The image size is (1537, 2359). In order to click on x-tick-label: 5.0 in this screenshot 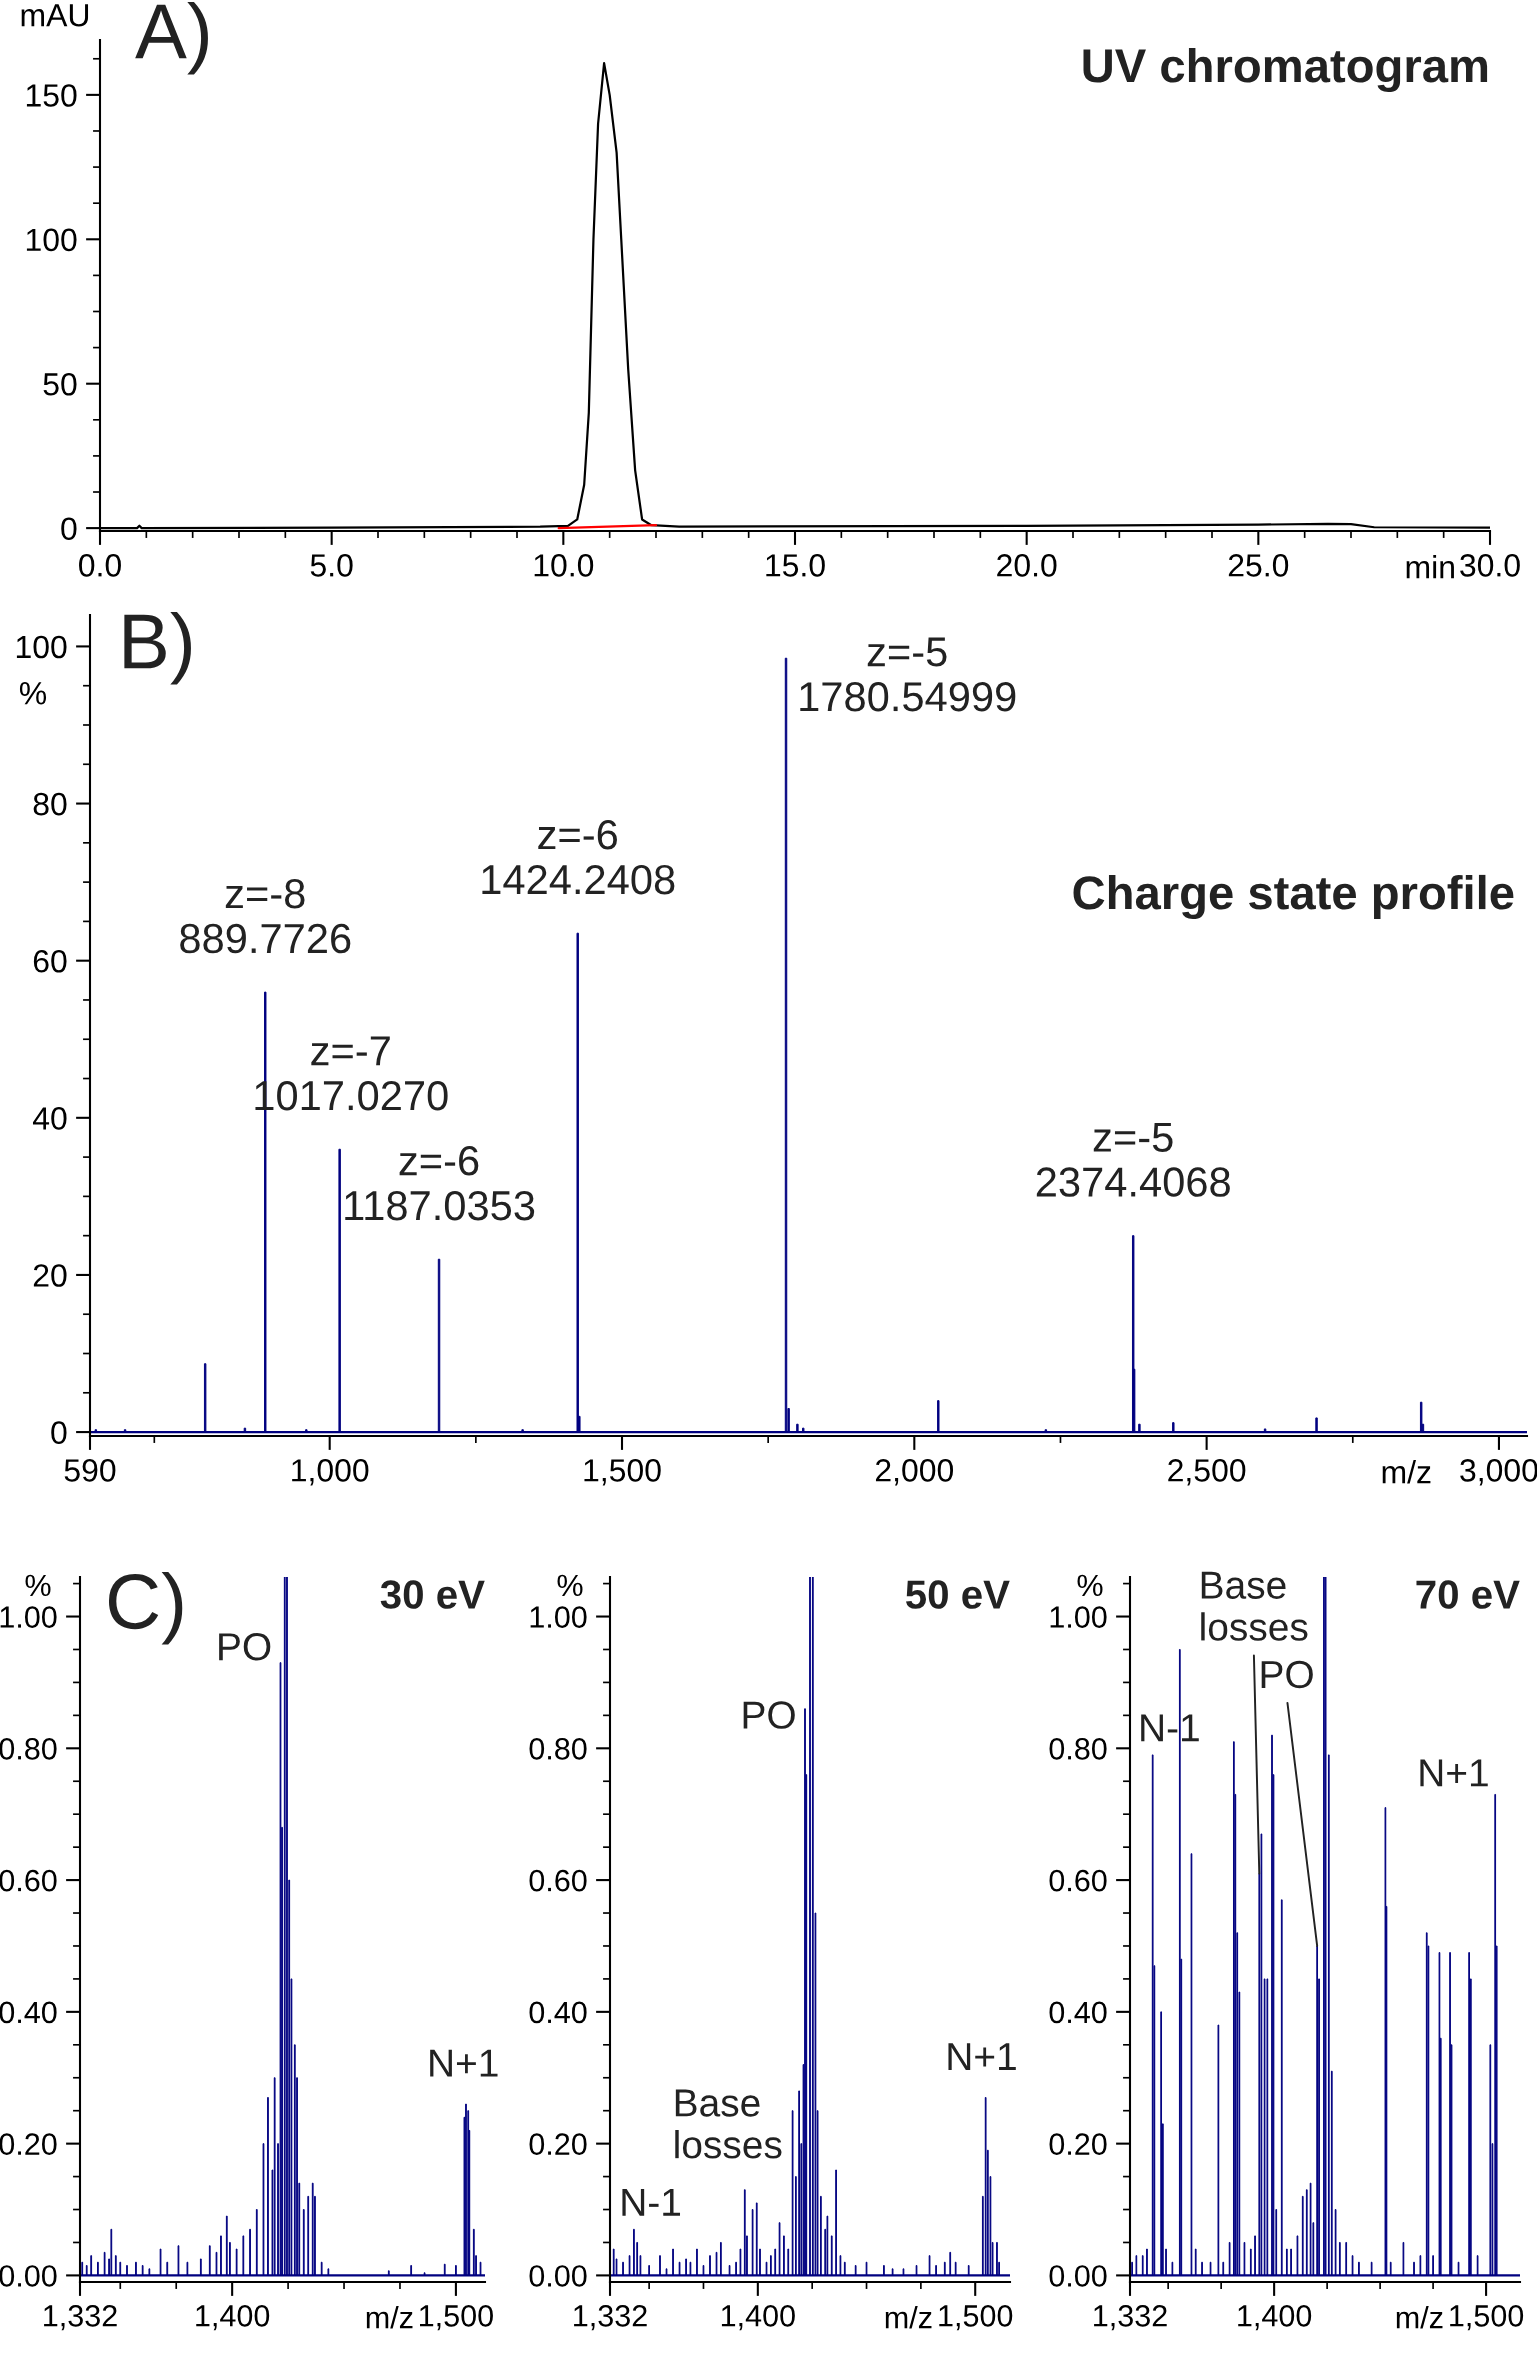, I will do `click(331, 565)`.